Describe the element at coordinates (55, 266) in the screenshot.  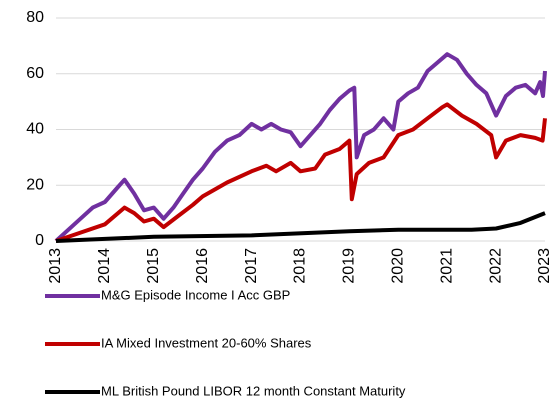
I see `x-tick-label: 2013` at that location.